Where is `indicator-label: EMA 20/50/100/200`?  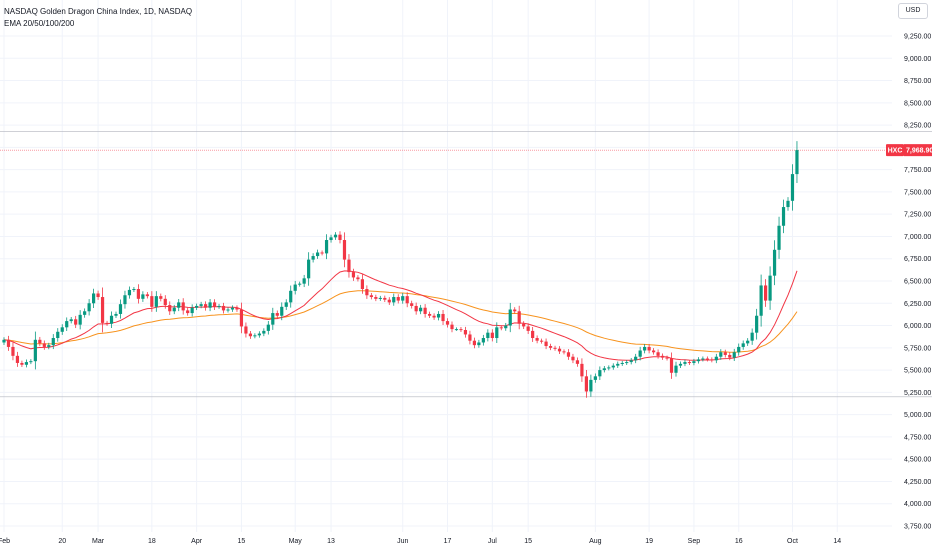
indicator-label: EMA 20/50/100/200 is located at coordinates (39, 23).